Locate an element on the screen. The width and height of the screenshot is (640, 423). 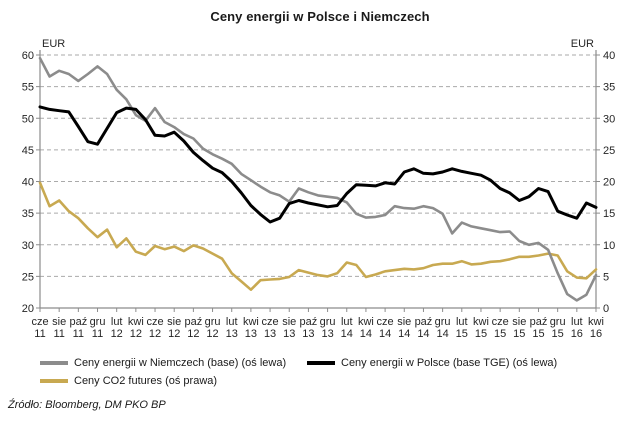
left-axis-tick-label: 25 is located at coordinates (28, 277).